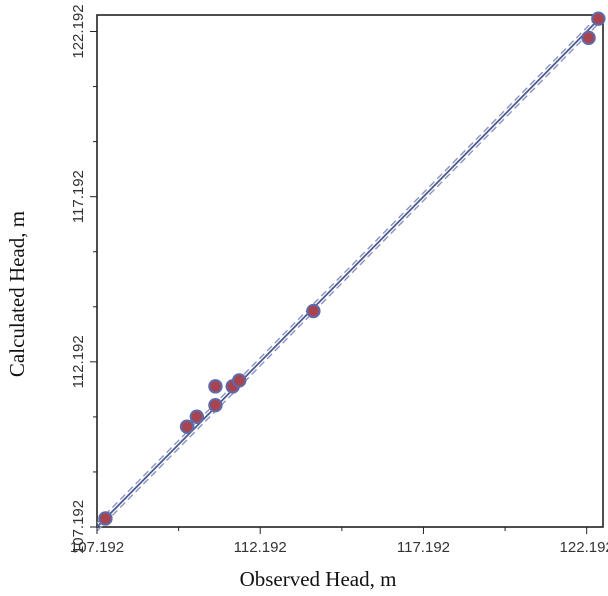 This screenshot has height=596, width=608. Describe the element at coordinates (17, 294) in the screenshot. I see `y-axis-title: Calculated Head, m` at that location.